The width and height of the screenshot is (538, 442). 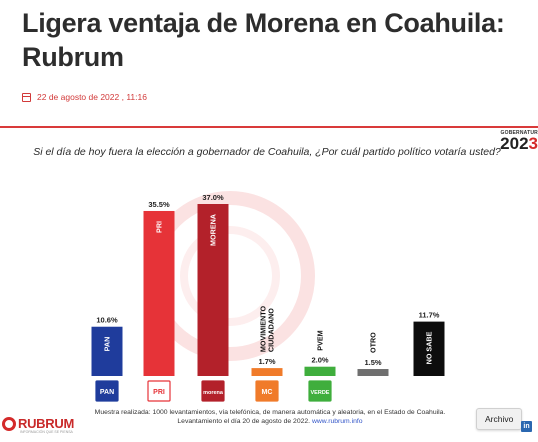 What do you see at coordinates (319, 360) in the screenshot?
I see `data-label-4: 2.0%` at bounding box center [319, 360].